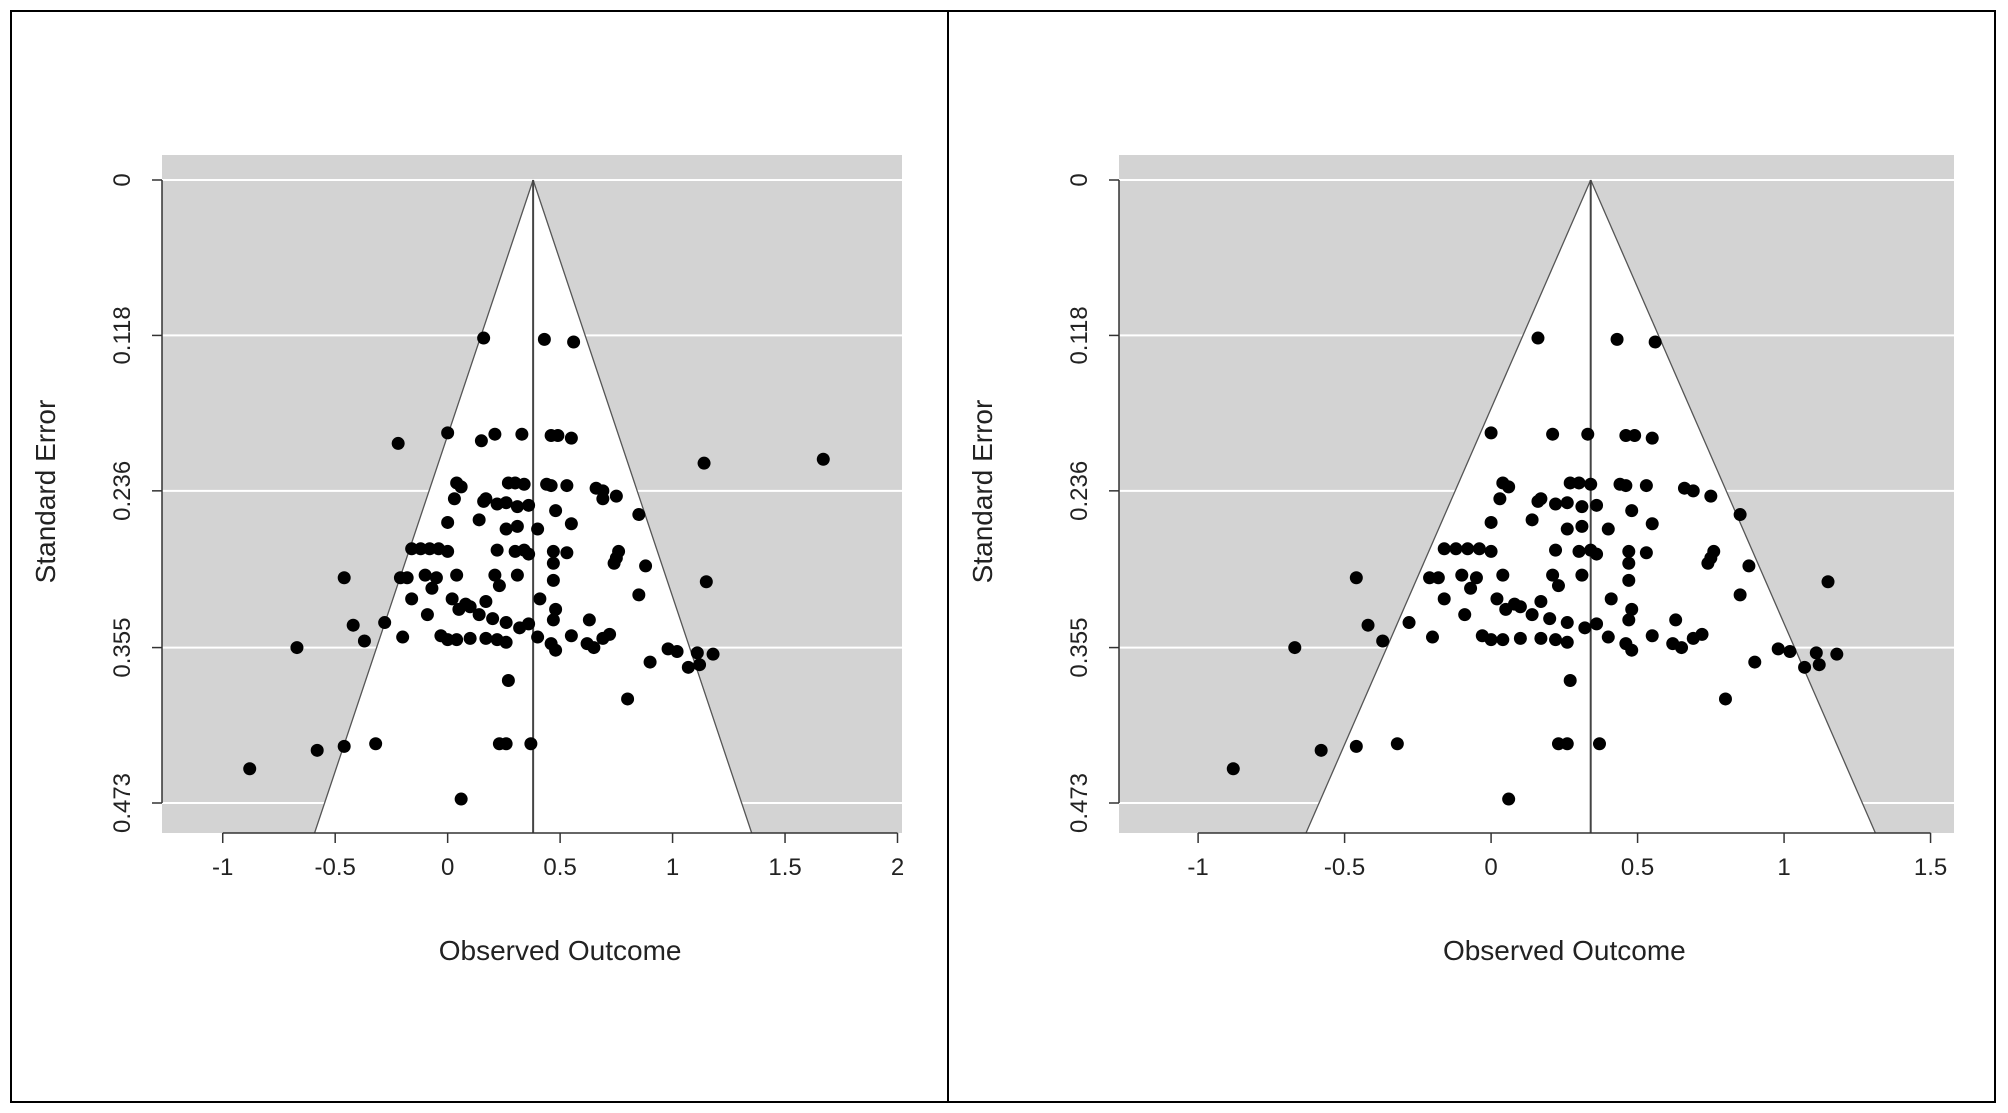  I want to click on x-tick-label: 0, so click(447, 867).